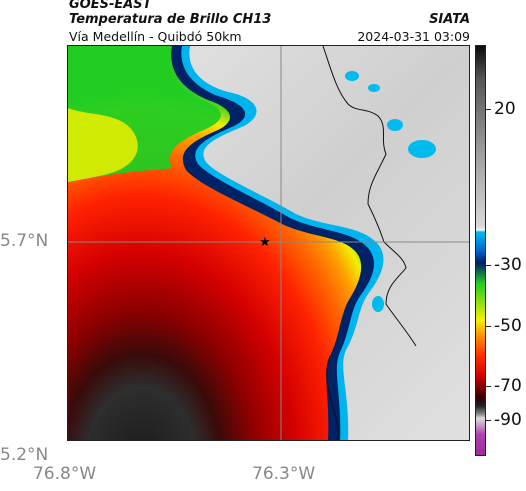 The width and height of the screenshot is (526, 491). Describe the element at coordinates (413, 36) in the screenshot. I see `header-timestamp: 2024-03-31 03:09` at that location.